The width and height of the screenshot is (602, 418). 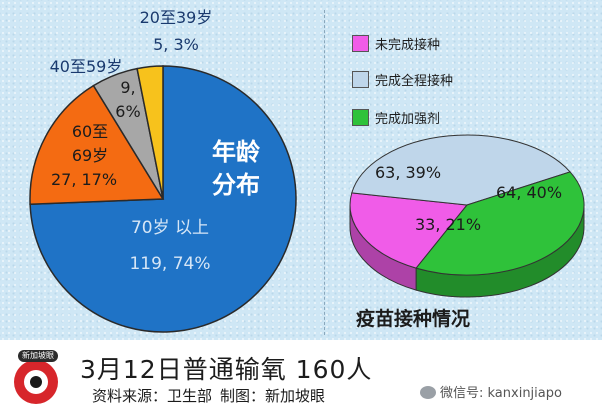 I want to click on legend-swatch-booster, so click(x=360, y=117).